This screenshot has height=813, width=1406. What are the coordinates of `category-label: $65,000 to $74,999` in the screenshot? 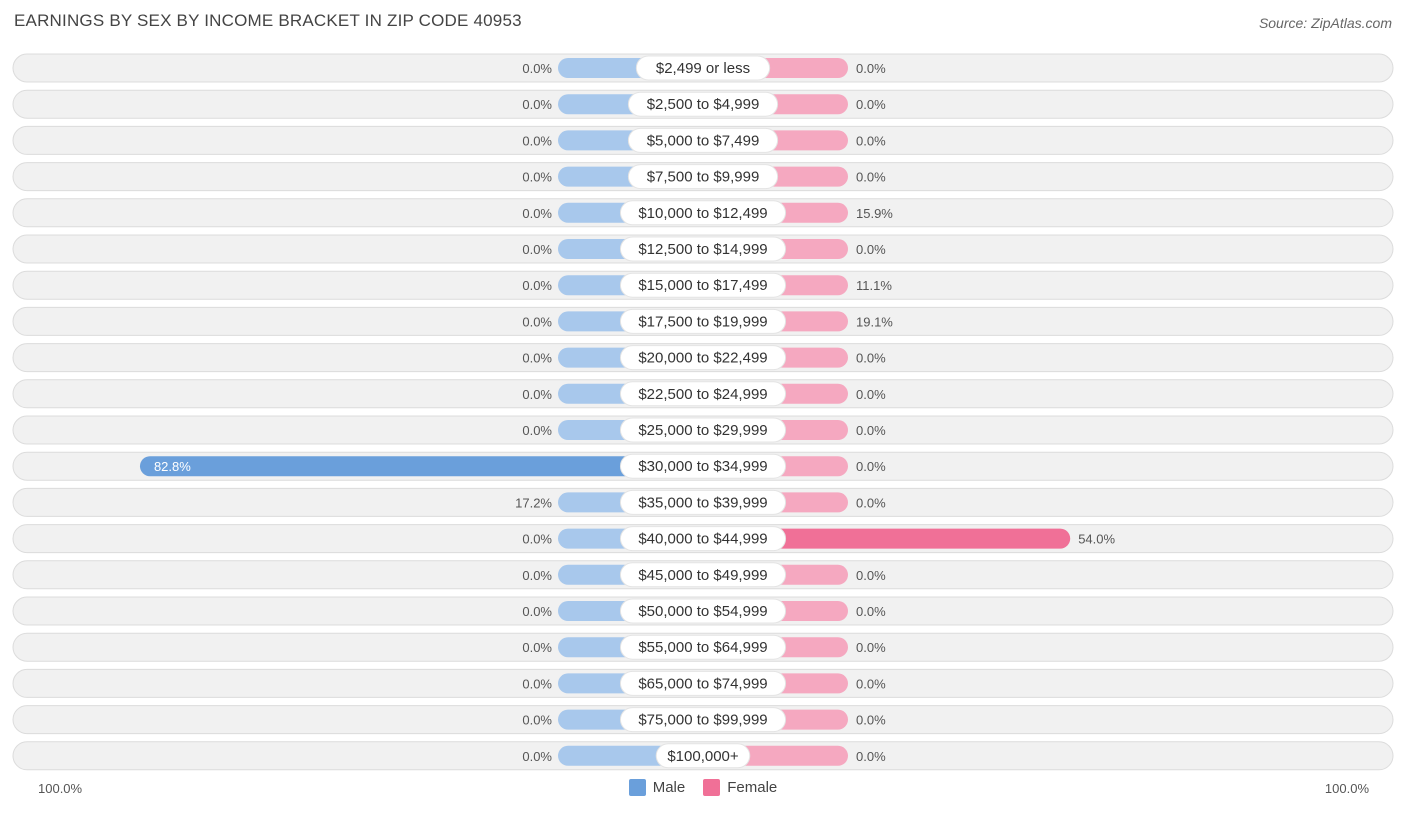 It's located at (702, 683).